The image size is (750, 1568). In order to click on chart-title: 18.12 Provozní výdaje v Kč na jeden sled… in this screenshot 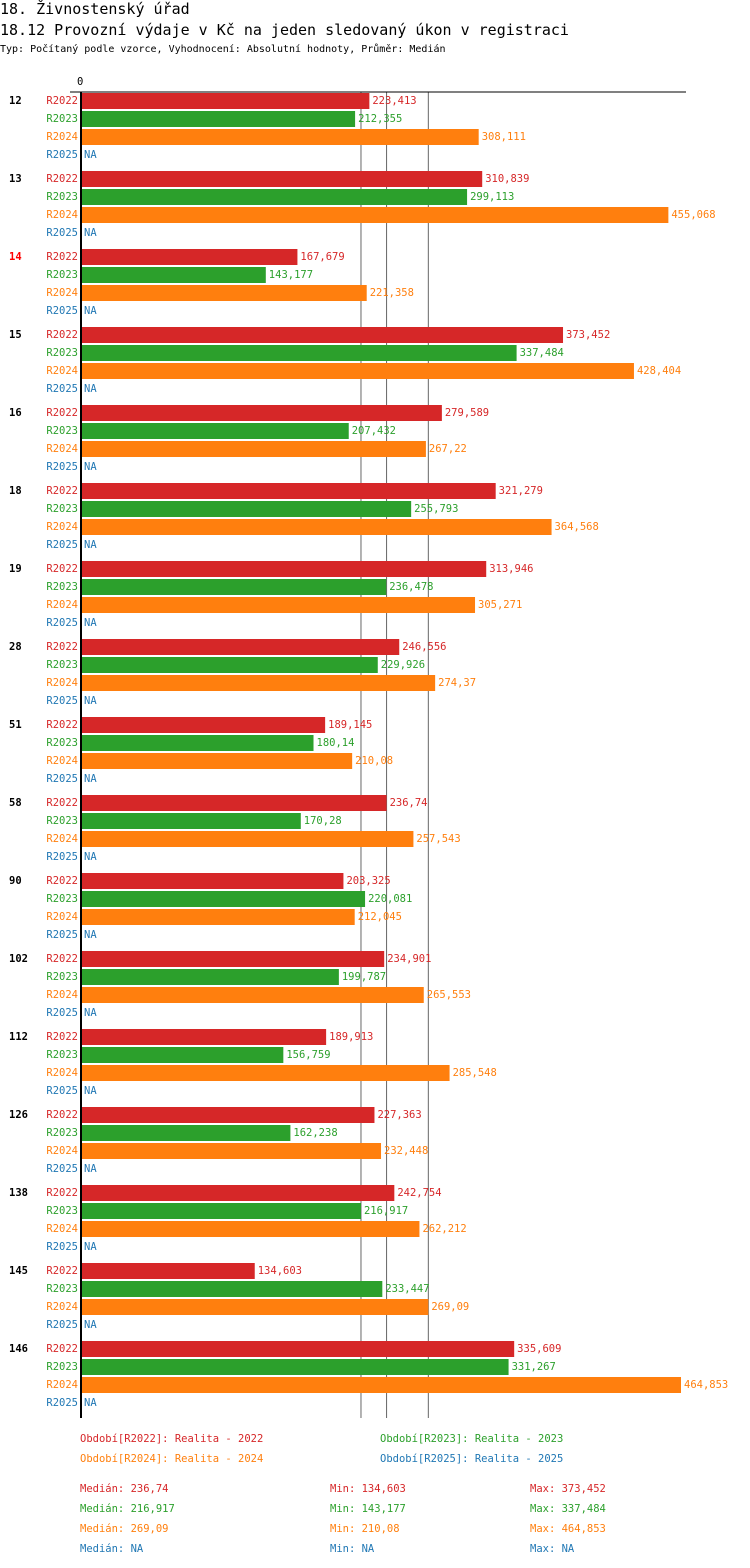, I will do `click(284, 30)`.